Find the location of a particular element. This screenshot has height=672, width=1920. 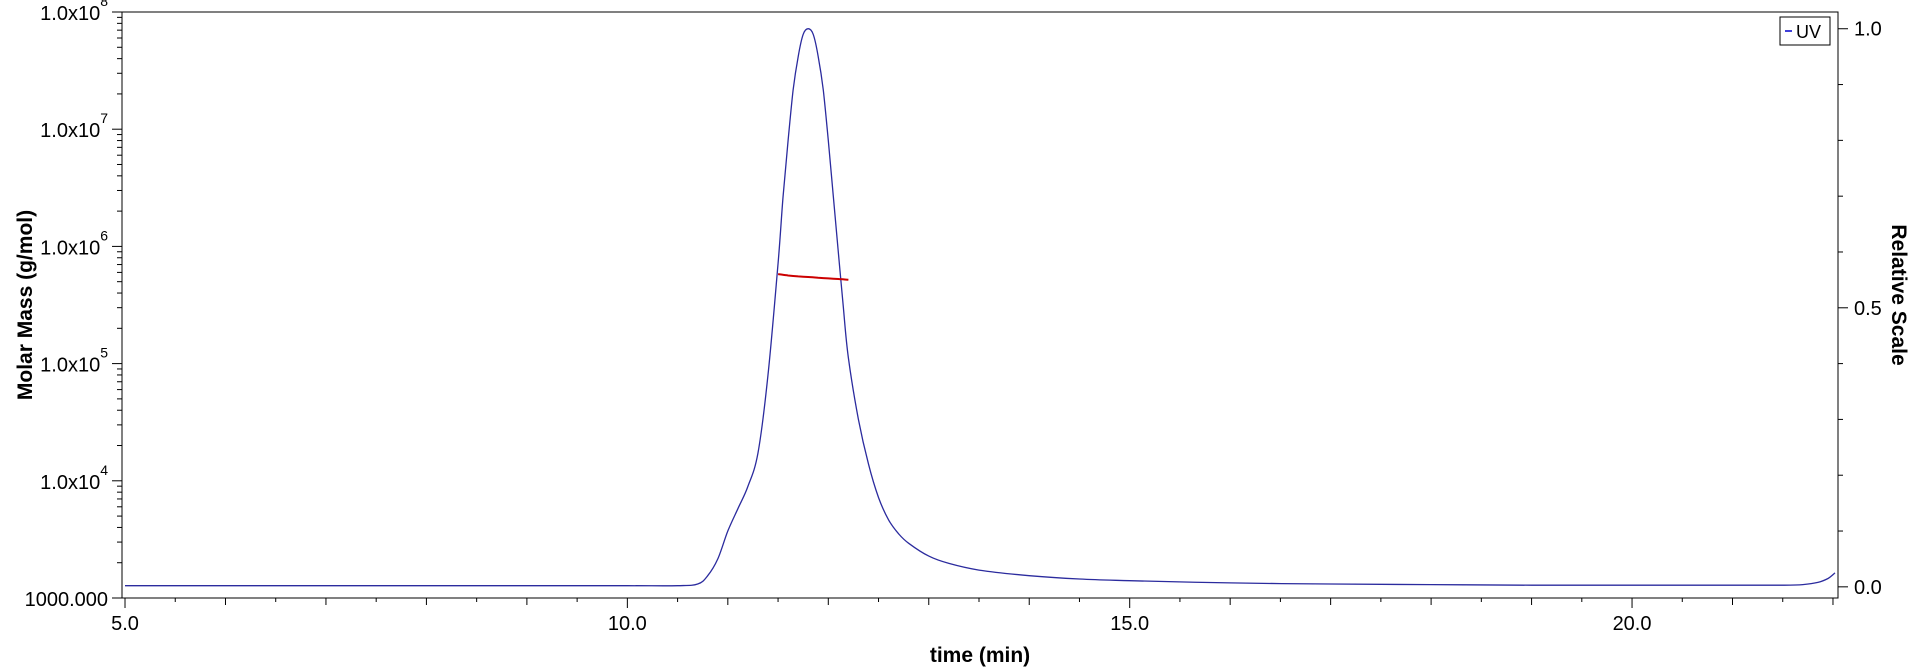

left-tick-label: 1000.000 is located at coordinates (66, 600).